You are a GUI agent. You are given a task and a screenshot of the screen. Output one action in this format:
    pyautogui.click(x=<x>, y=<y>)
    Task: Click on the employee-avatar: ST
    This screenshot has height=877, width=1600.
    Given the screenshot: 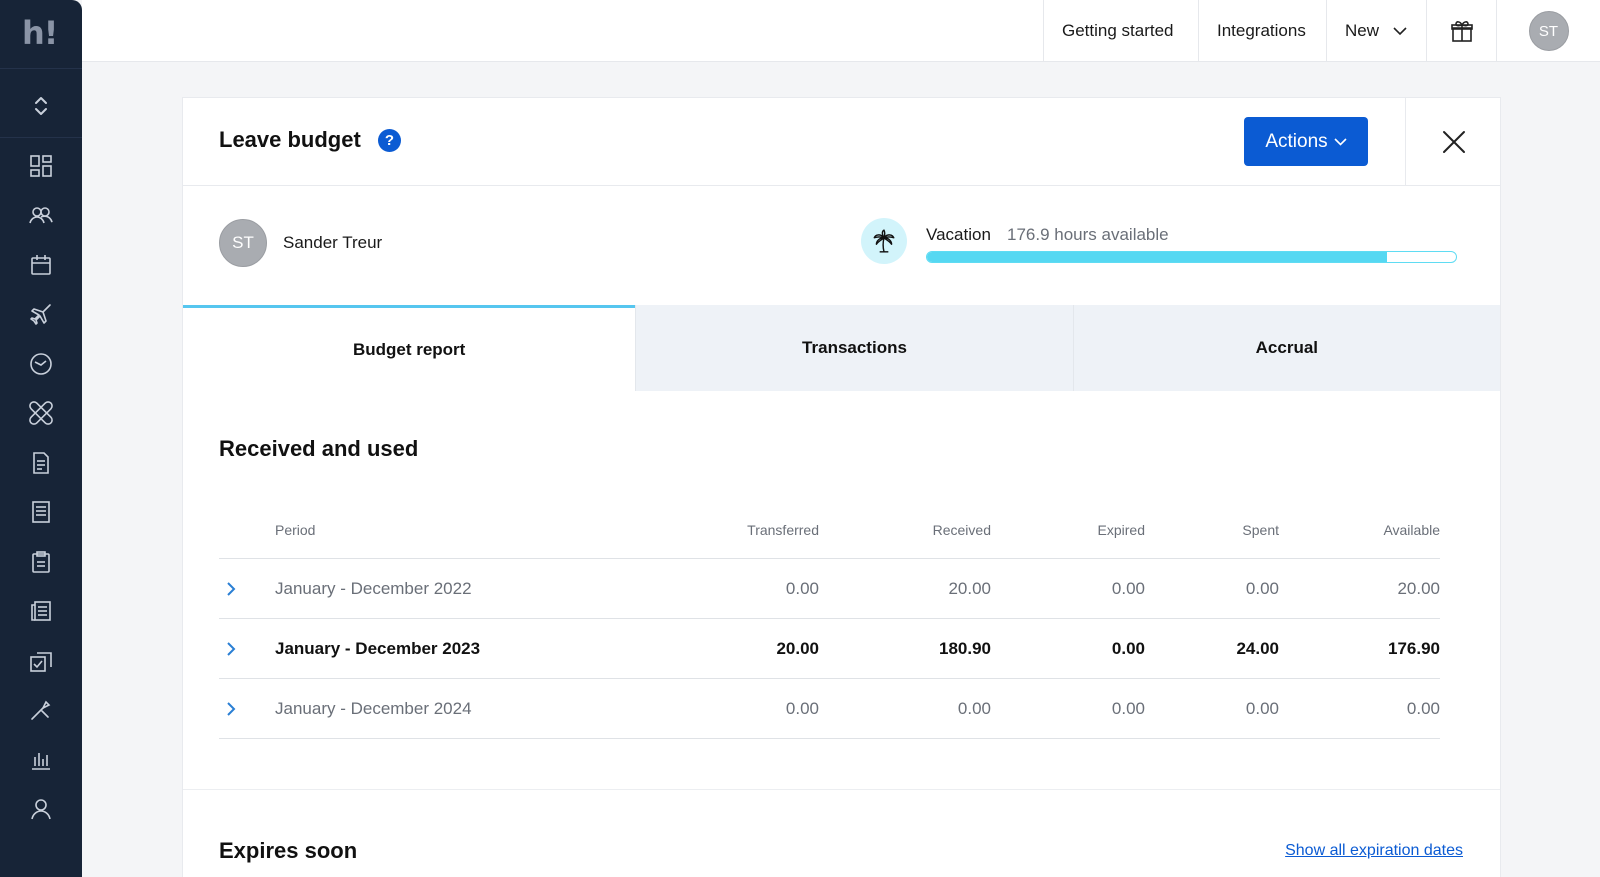 What is the action you would take?
    pyautogui.click(x=243, y=243)
    